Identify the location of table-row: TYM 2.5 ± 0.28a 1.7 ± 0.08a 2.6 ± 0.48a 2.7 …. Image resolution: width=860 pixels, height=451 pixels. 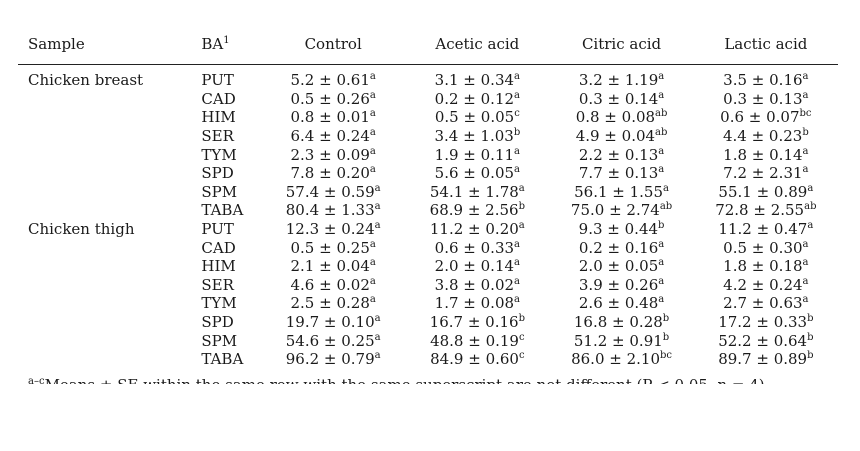
(428, 303).